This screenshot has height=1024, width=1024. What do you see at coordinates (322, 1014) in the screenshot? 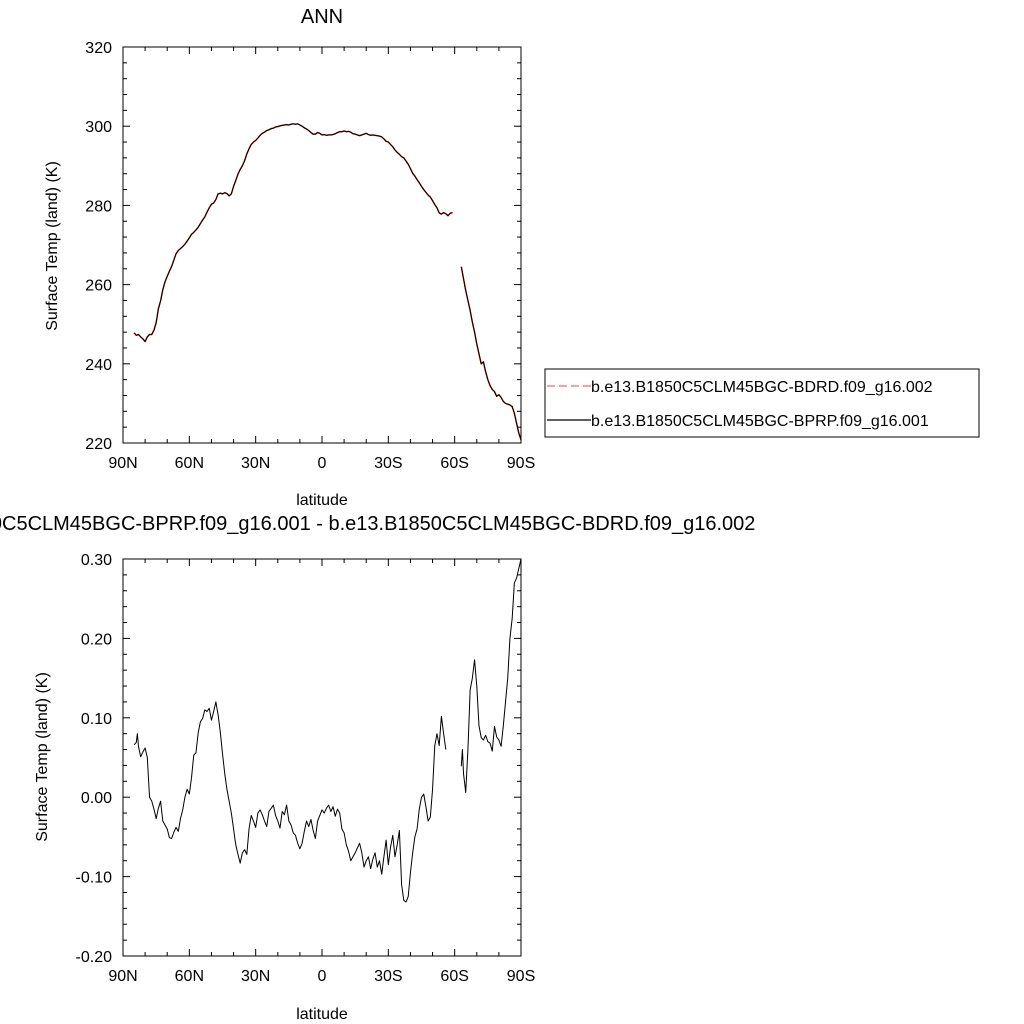
I see `panel-bottom-x-axis-label: latitude` at bounding box center [322, 1014].